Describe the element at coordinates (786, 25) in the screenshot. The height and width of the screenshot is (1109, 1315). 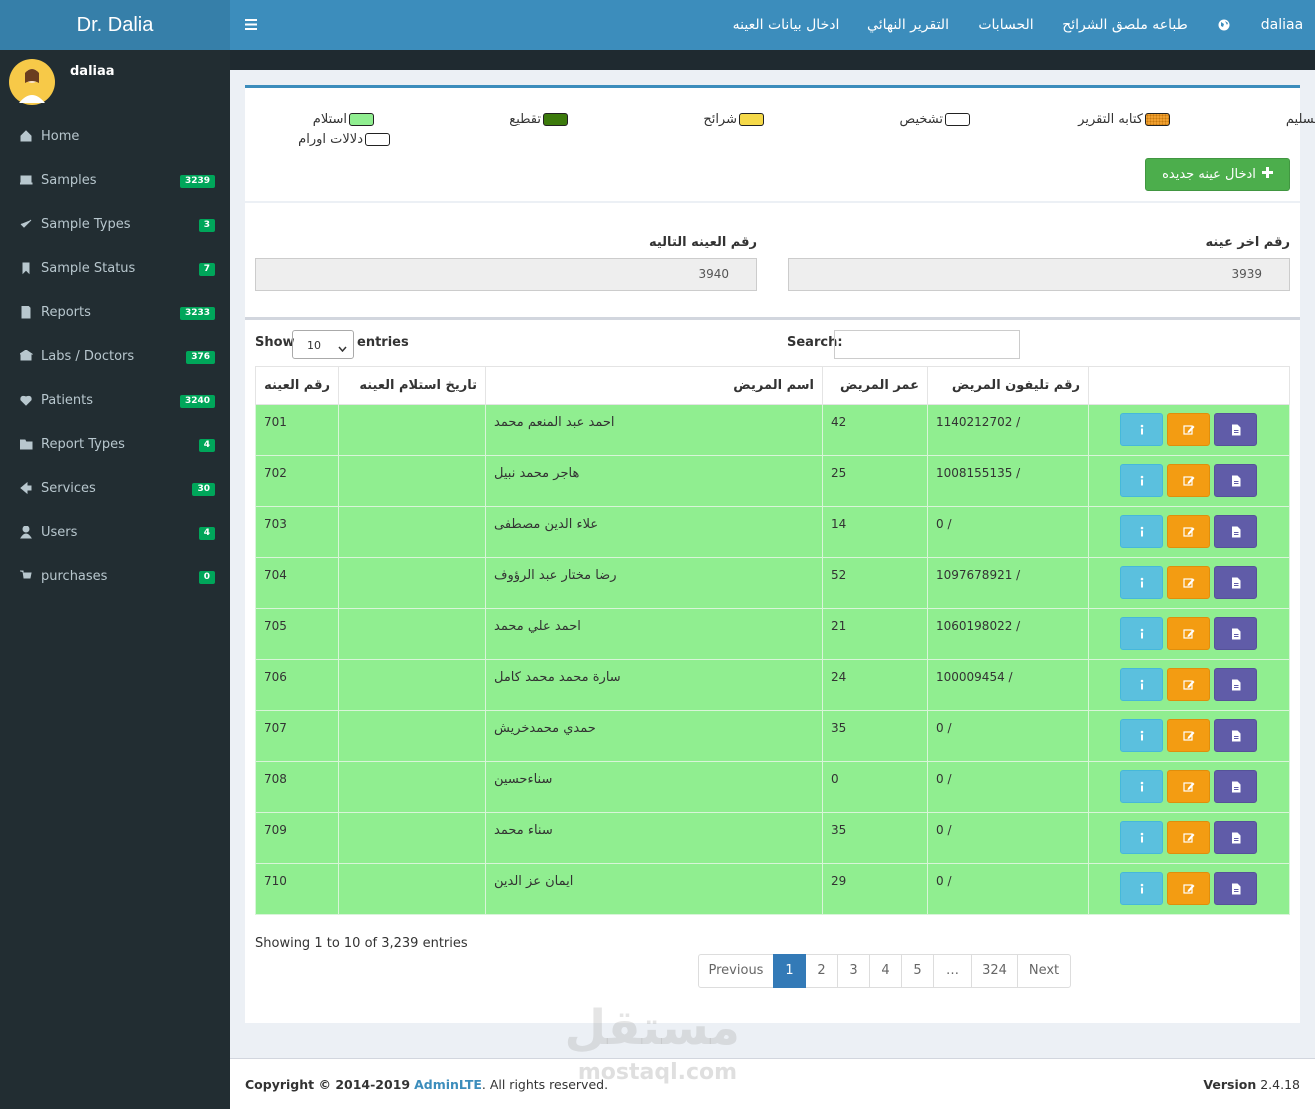
I see `nav-link: ادخال بيانات العينه` at that location.